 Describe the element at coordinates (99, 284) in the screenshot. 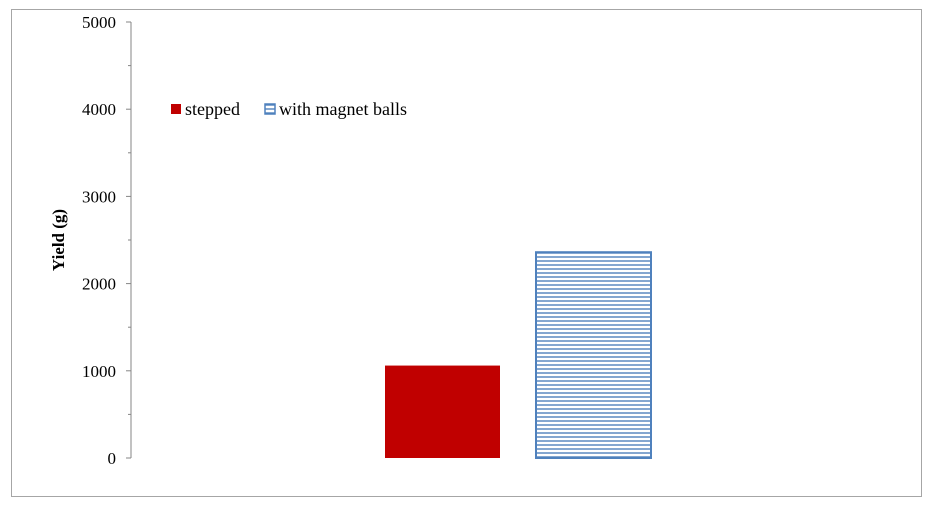

I see `y-tick-label: 2000` at that location.